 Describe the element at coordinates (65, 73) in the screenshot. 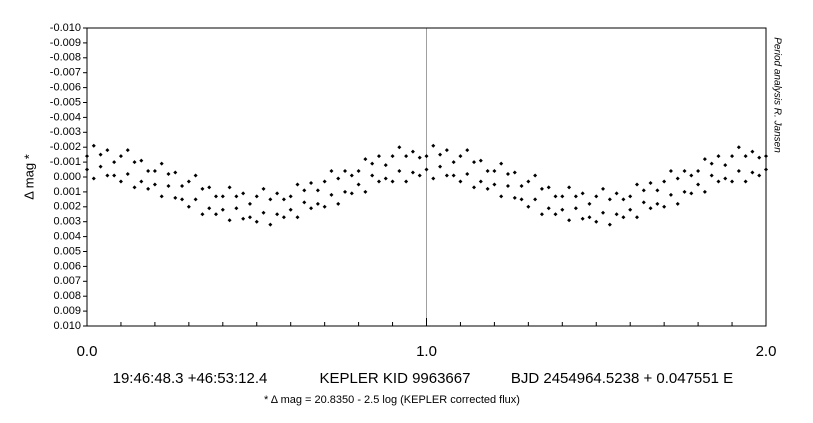

I see `y-tick-label: -0.007` at that location.